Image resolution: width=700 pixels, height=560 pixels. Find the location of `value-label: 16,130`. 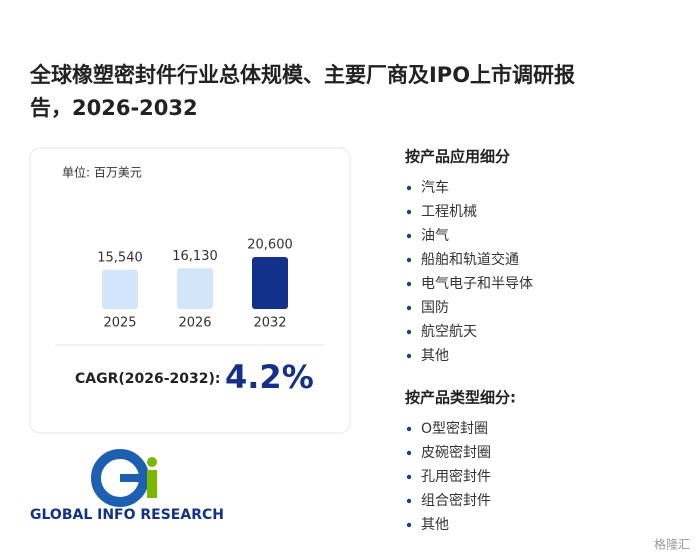

value-label: 16,130 is located at coordinates (195, 256).